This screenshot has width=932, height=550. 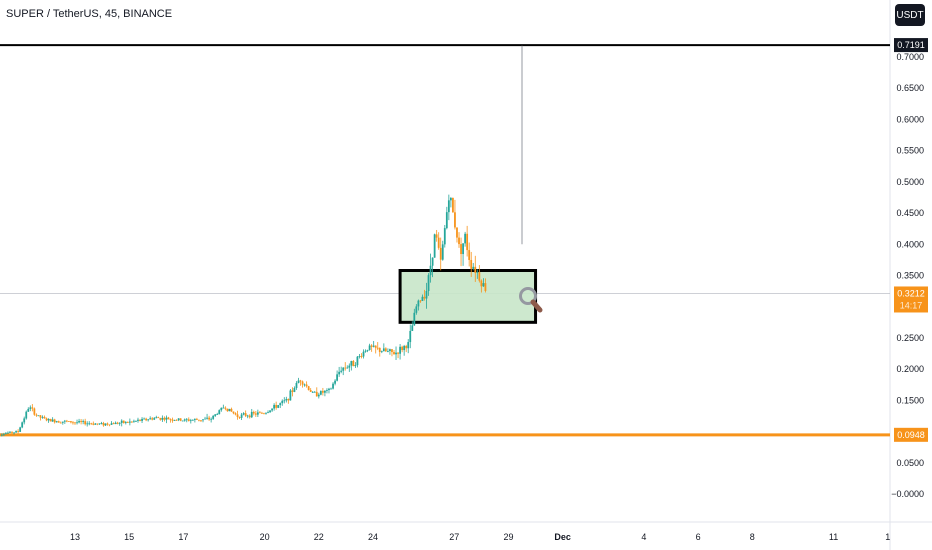 I want to click on x-tick-label: 4, so click(x=643, y=537).